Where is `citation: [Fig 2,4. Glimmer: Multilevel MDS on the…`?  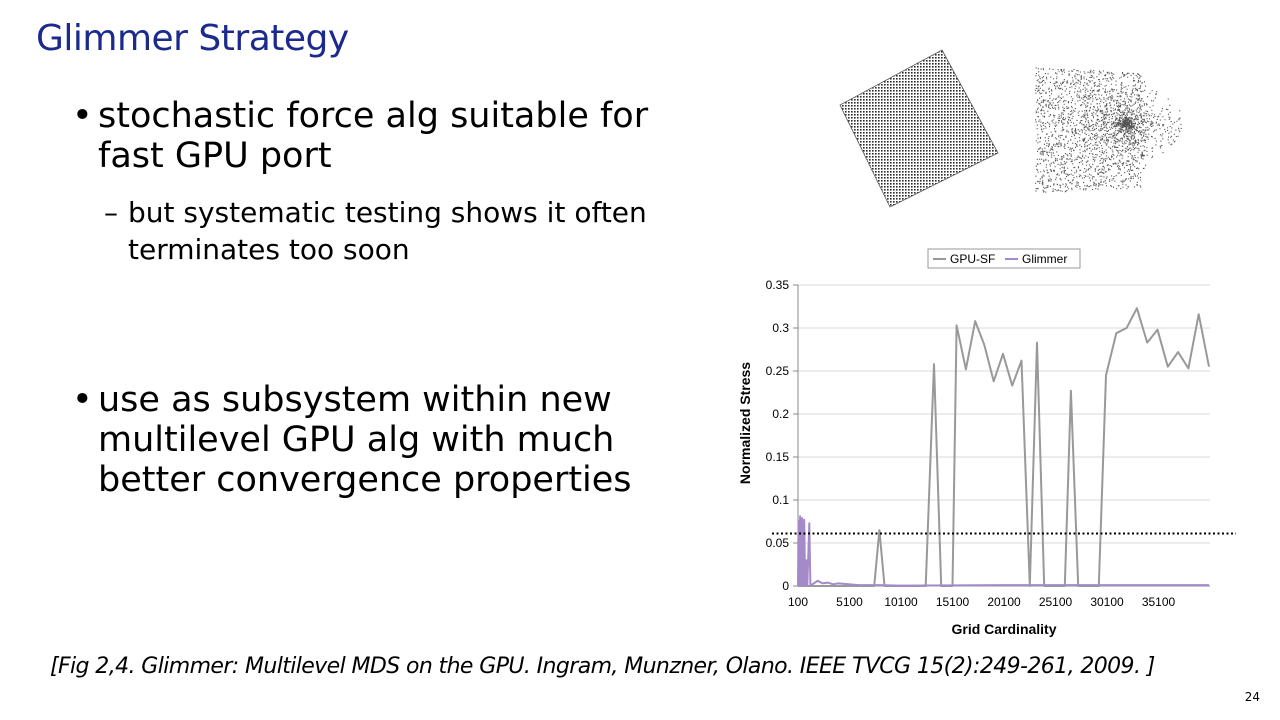 citation: [Fig 2,4. Glimmer: Multilevel MDS on the… is located at coordinates (602, 666).